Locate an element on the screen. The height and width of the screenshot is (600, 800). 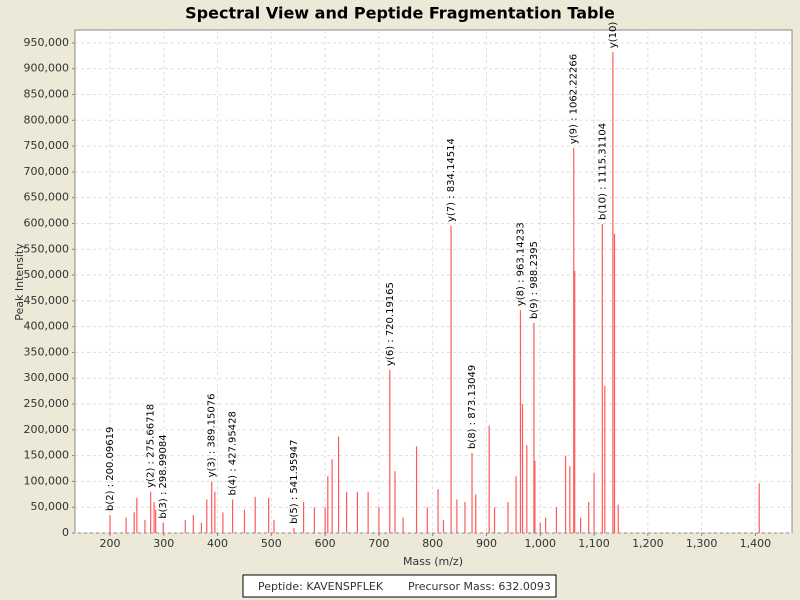
y-tick-label: 500,000 is located at coordinates (47, 274).